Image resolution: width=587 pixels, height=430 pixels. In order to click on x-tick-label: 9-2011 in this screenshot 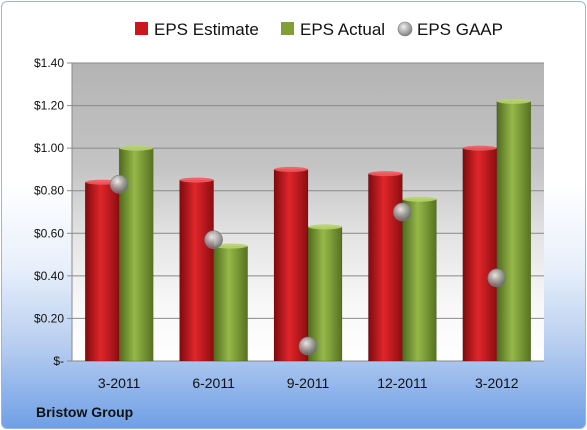, I will do `click(308, 383)`.